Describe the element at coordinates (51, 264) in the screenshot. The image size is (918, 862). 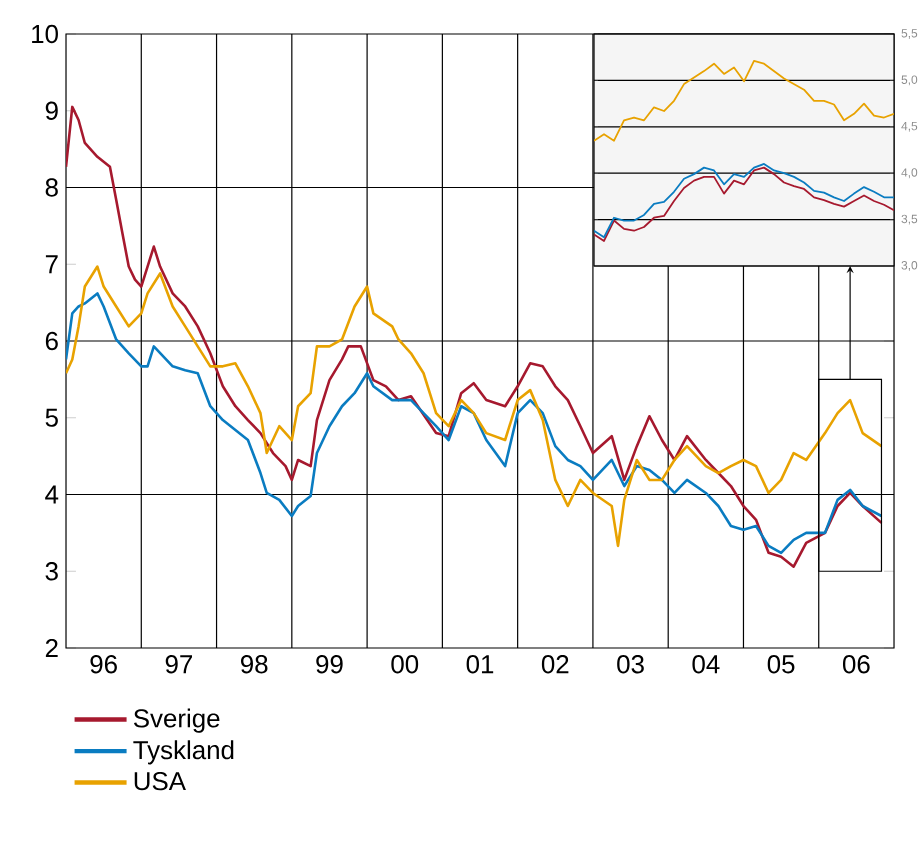
I see `y-tick-label: 7` at that location.